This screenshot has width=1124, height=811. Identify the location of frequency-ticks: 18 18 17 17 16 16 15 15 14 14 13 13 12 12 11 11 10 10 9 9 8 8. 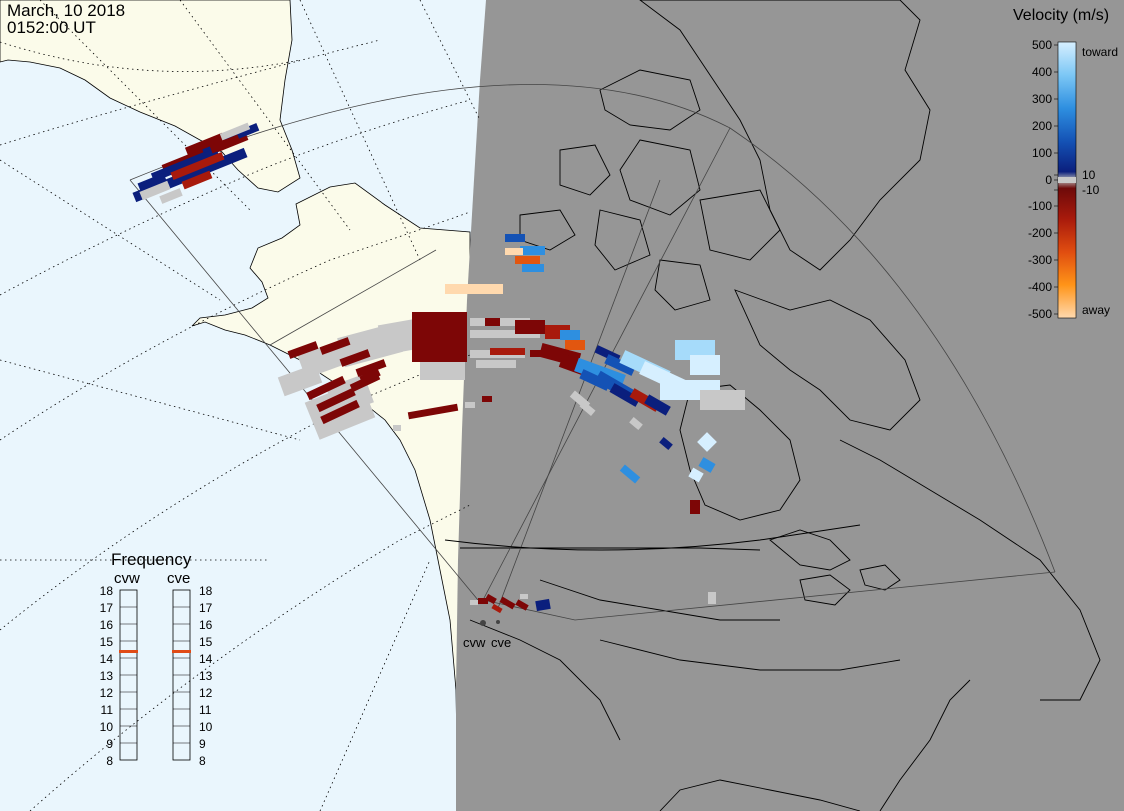
(156, 676).